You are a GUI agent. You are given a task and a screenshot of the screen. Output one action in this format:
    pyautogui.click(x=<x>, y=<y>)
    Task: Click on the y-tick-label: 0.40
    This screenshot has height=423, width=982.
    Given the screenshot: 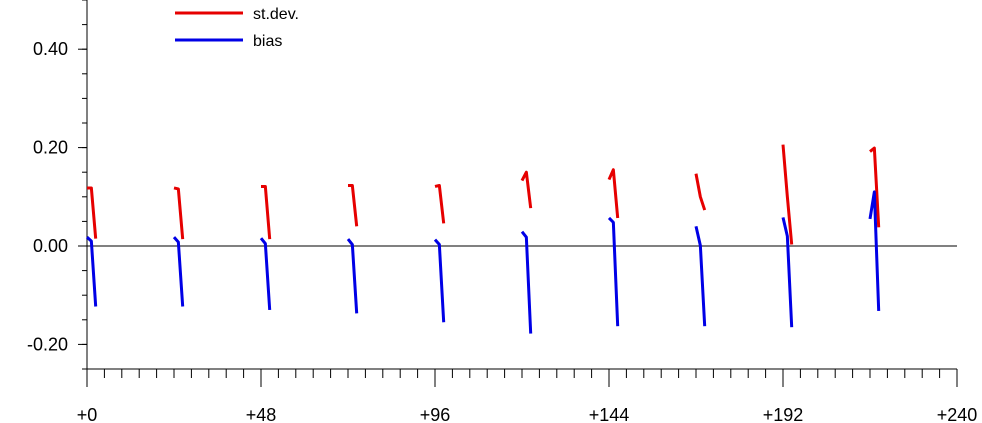 What is the action you would take?
    pyautogui.click(x=50, y=49)
    